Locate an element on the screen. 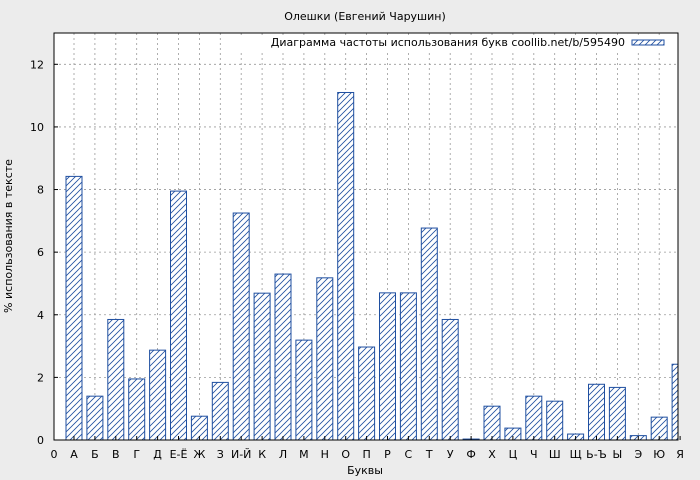 The image size is (700, 480). y-tick-label: 8 is located at coordinates (40, 190).